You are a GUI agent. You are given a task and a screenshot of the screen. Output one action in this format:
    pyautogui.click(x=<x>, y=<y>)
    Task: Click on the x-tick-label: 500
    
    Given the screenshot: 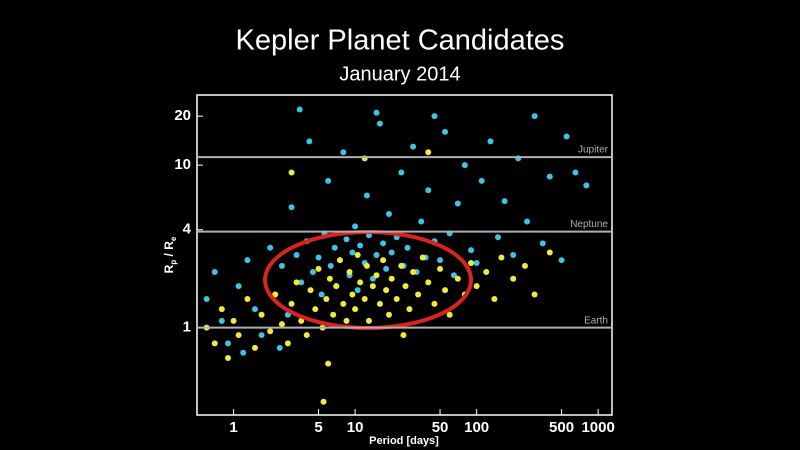 What is the action you would take?
    pyautogui.click(x=561, y=427)
    